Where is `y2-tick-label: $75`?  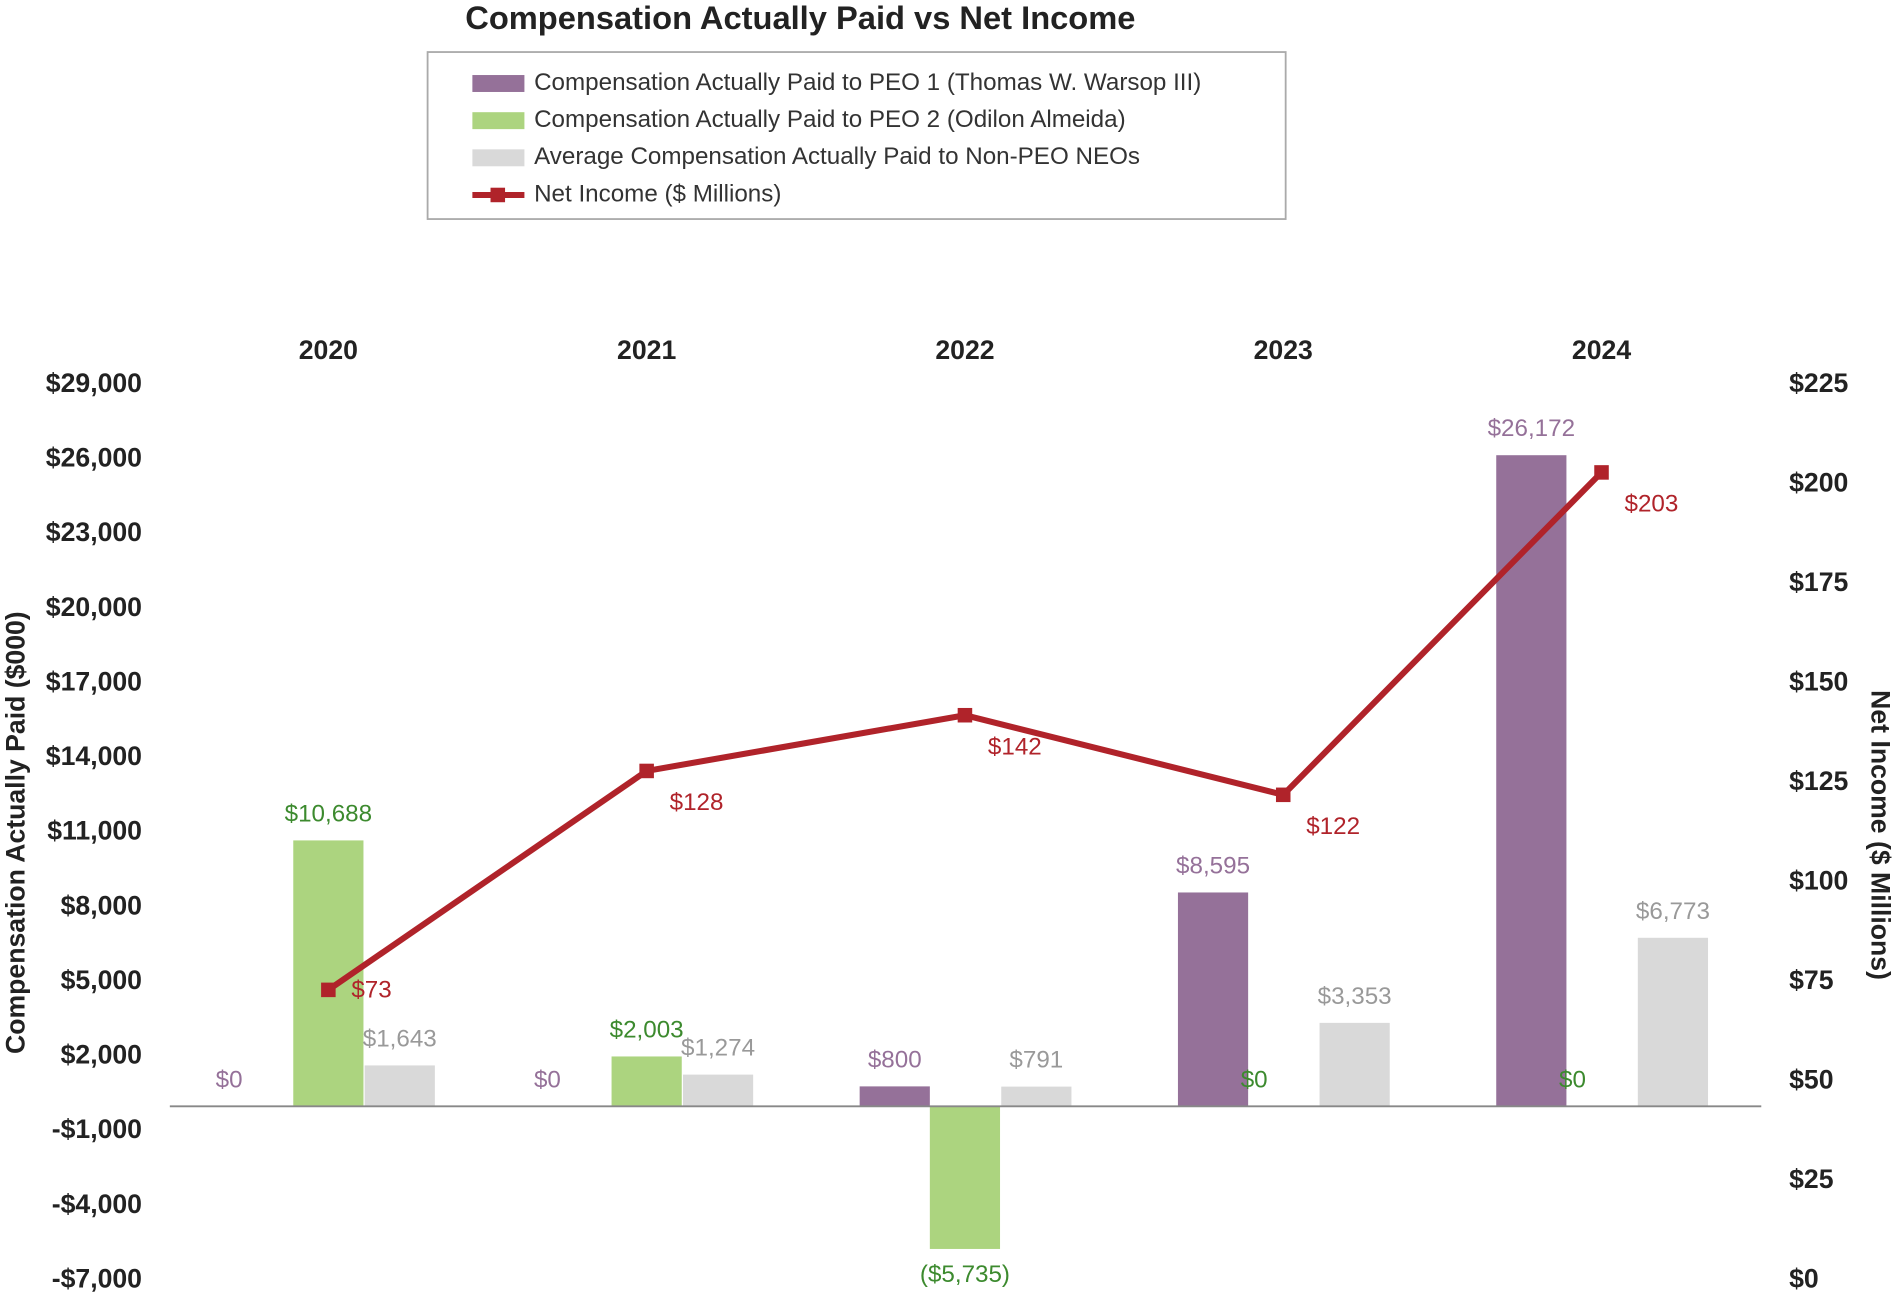 y2-tick-label: $75 is located at coordinates (1811, 980).